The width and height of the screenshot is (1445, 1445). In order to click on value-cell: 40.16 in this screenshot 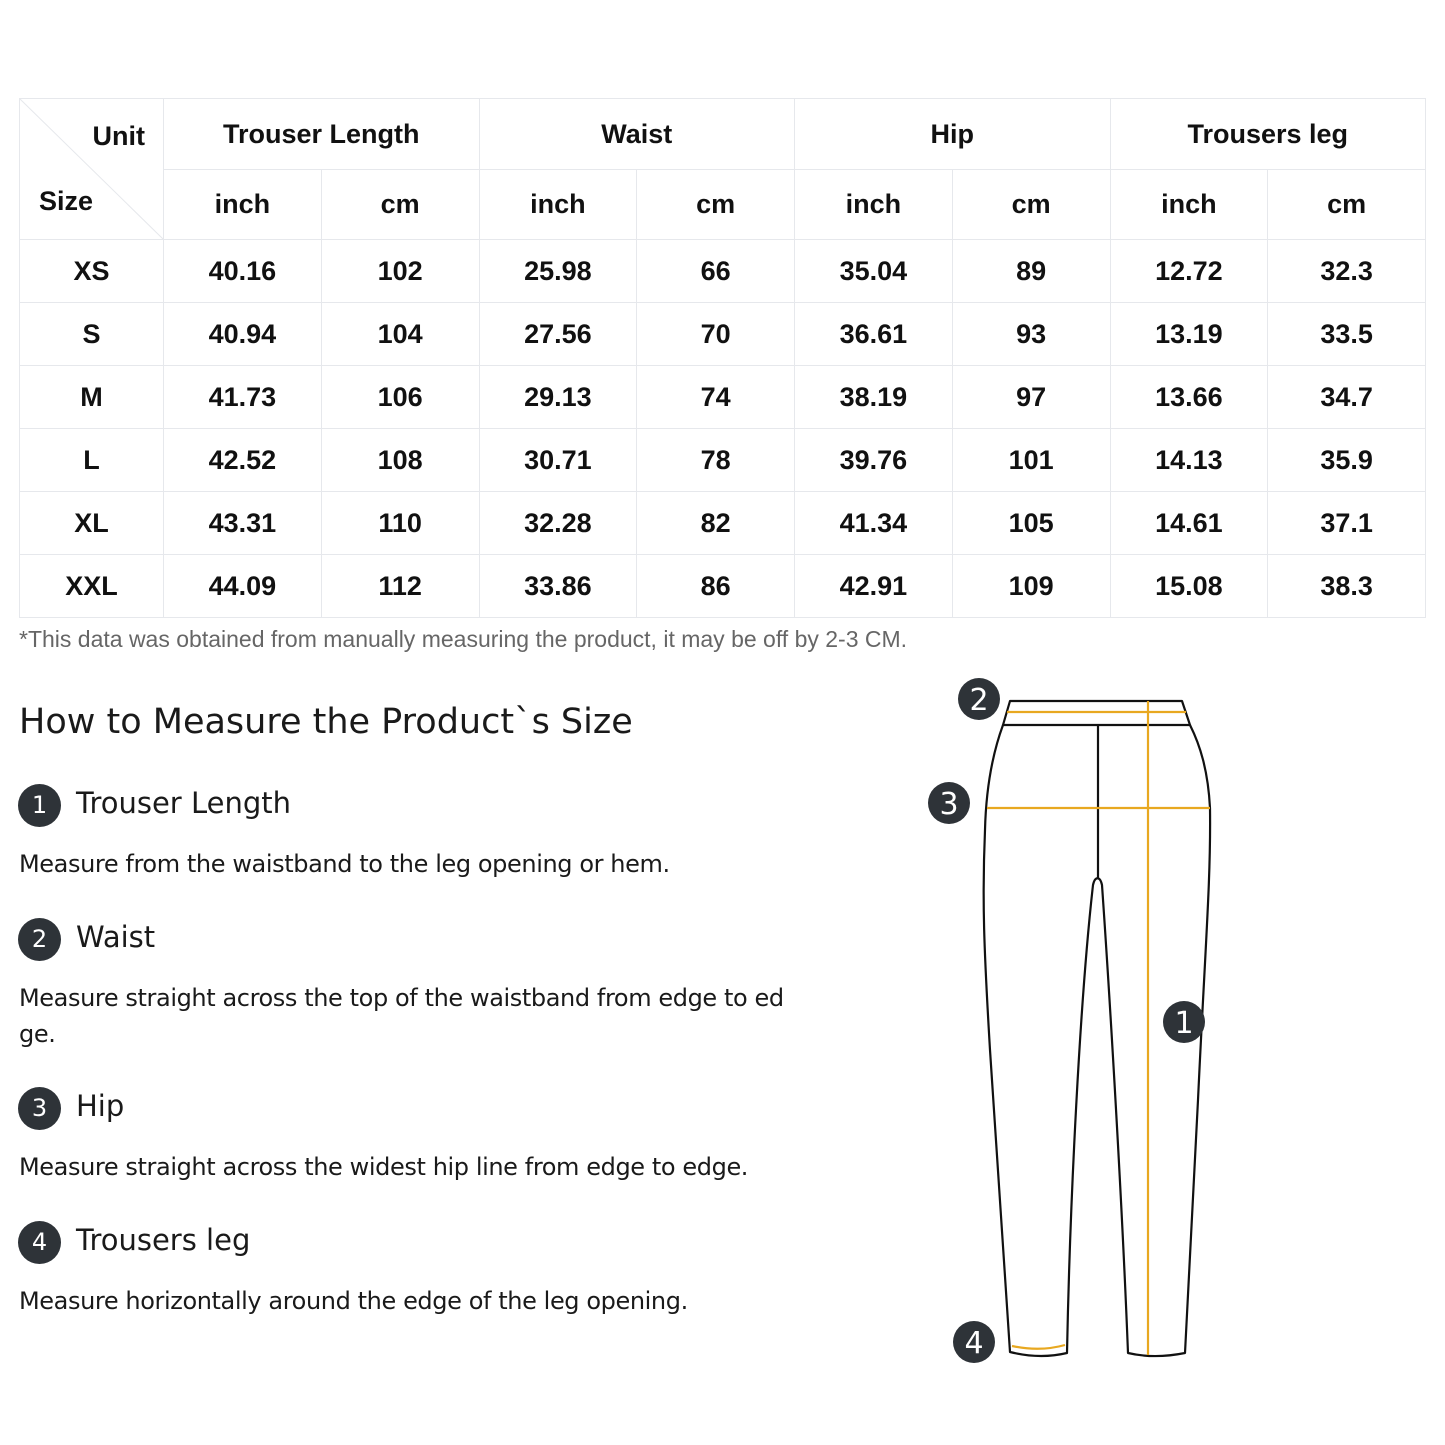, I will do `click(242, 271)`.